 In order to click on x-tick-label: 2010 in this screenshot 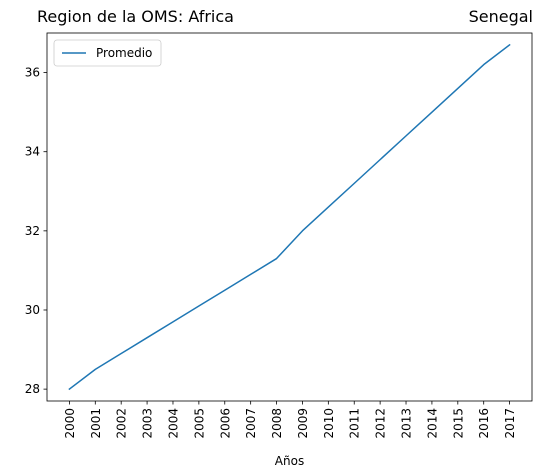, I will do `click(329, 423)`.